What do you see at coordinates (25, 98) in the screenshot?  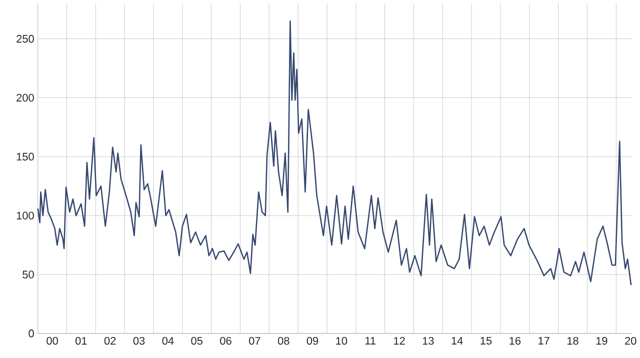 I see `y-tick-label: 200` at bounding box center [25, 98].